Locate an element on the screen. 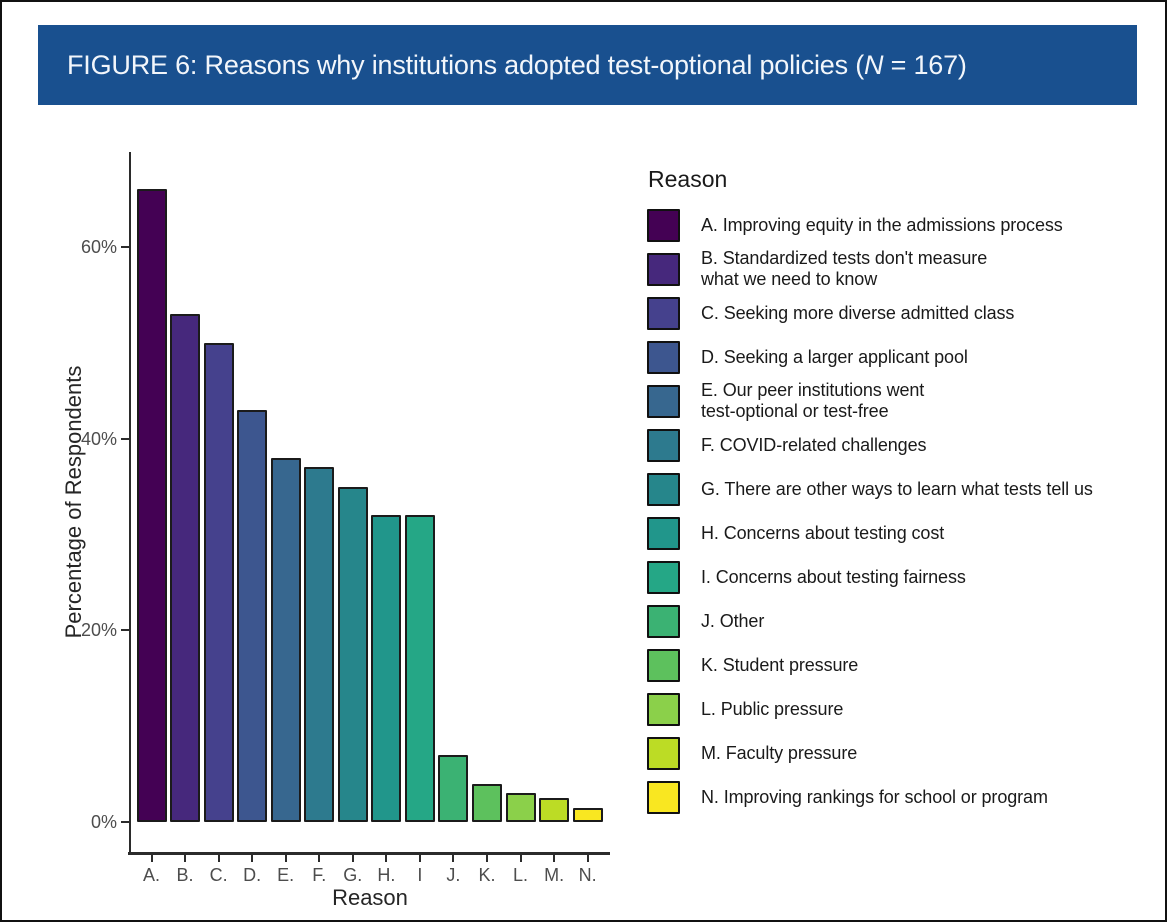  x-tick-L is located at coordinates (520, 858).